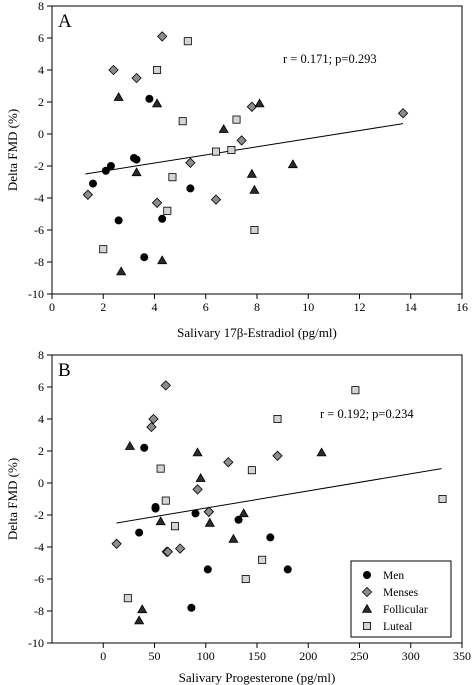 The height and width of the screenshot is (685, 474). What do you see at coordinates (12, 499) in the screenshot?
I see `panel-b-y-axis-label: Delta FMD (%)` at bounding box center [12, 499].